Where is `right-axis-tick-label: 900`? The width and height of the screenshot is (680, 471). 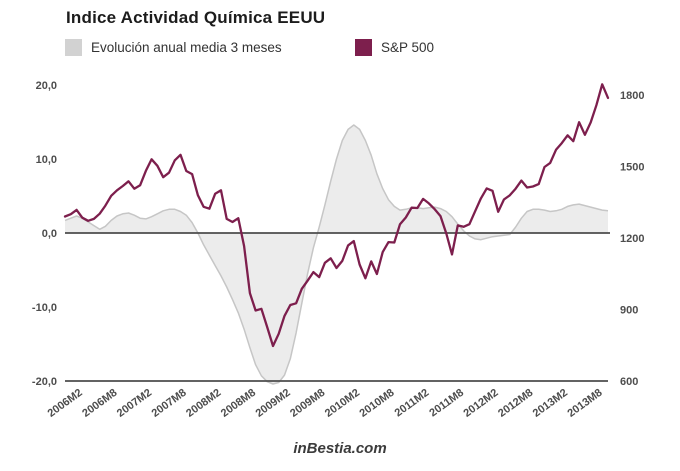
right-axis-tick-label: 900 is located at coordinates (629, 311).